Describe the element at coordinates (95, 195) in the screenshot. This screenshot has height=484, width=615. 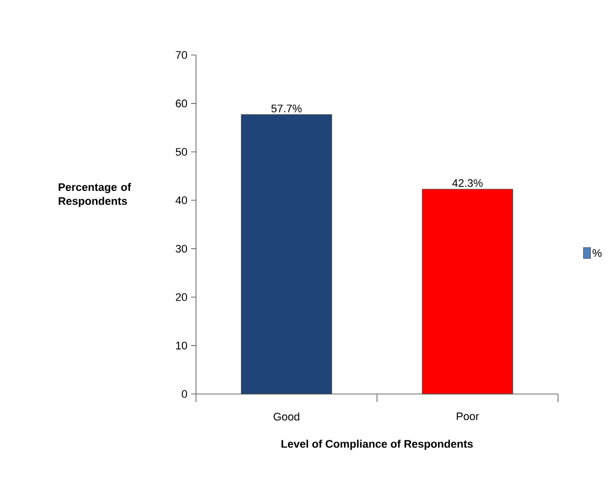
I see `y-axis-title: Percentage of Respondents` at that location.